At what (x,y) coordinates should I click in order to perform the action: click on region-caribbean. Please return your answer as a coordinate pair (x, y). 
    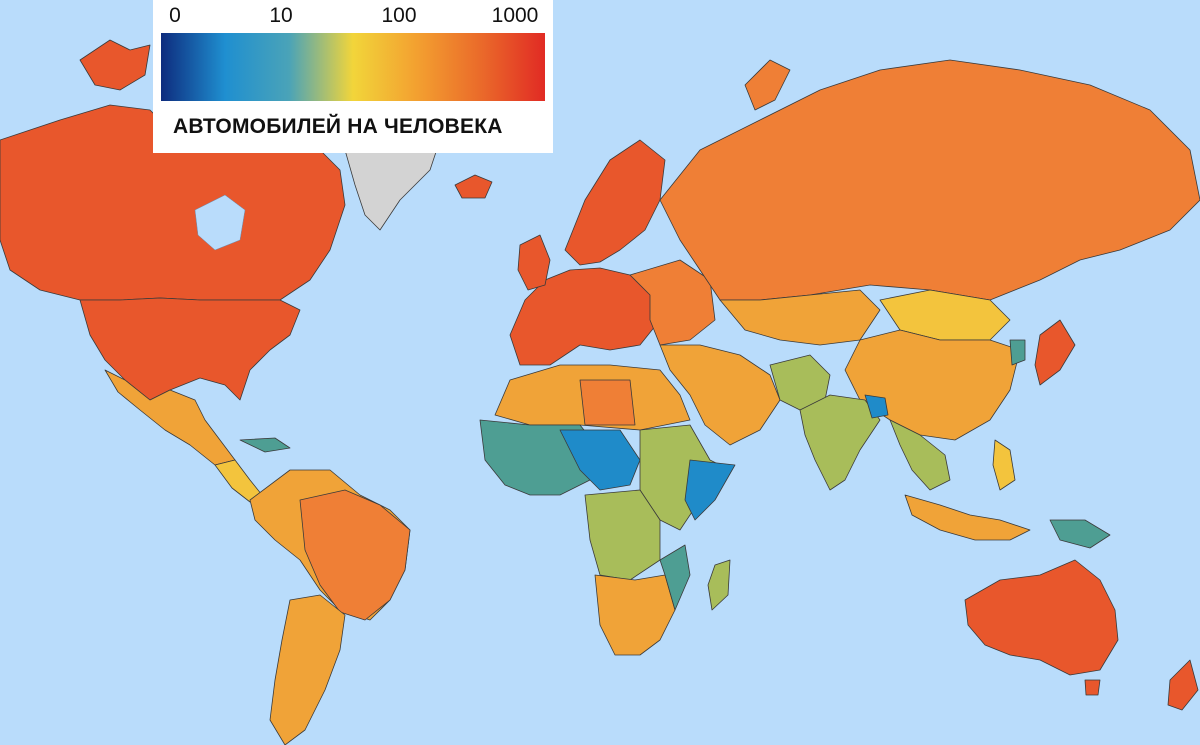
    Looking at the image, I should click on (265, 445).